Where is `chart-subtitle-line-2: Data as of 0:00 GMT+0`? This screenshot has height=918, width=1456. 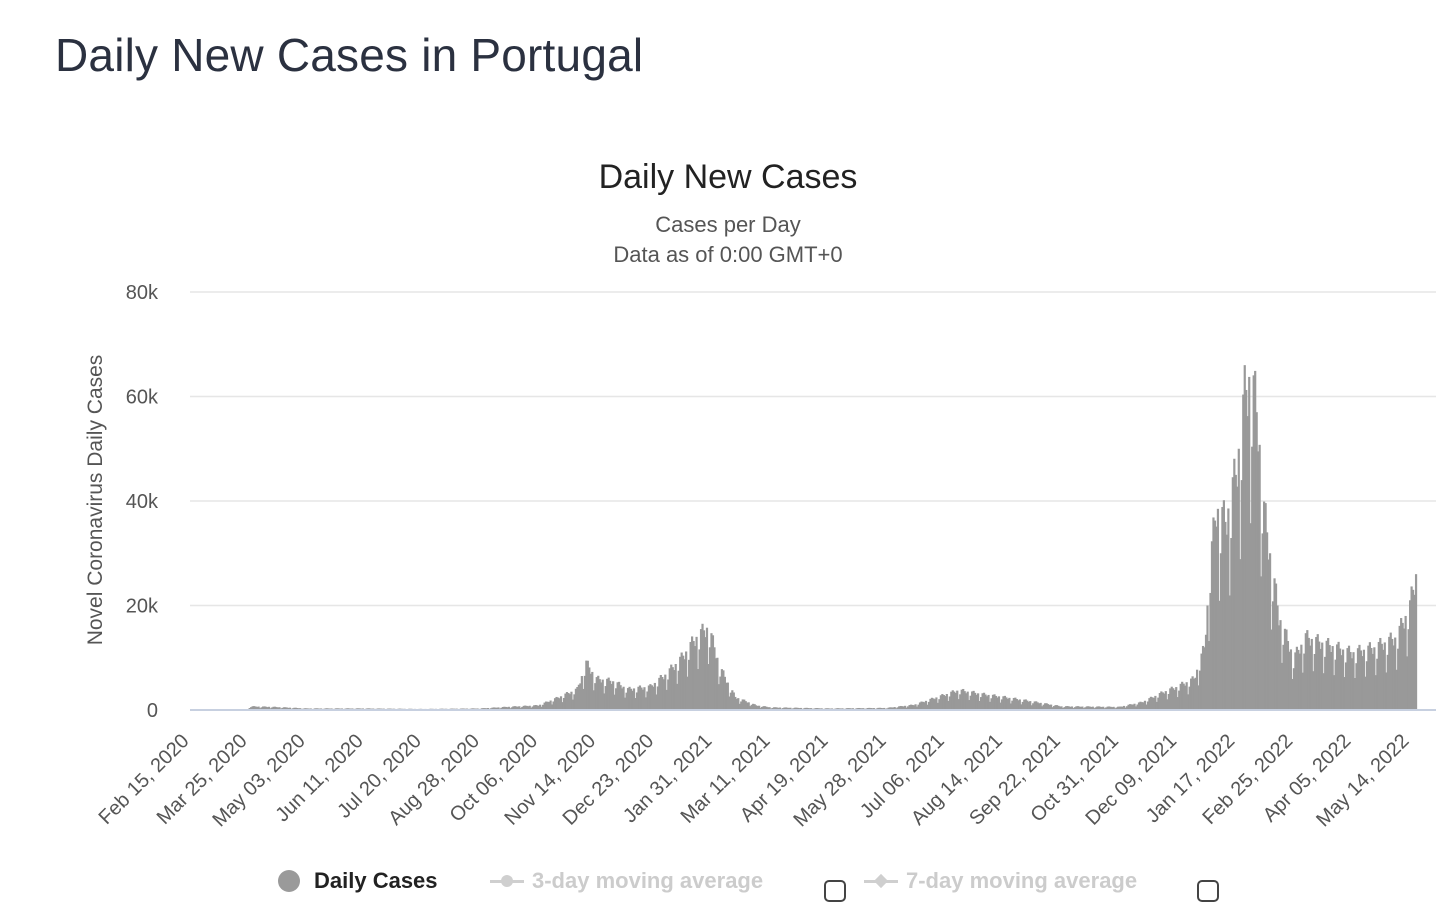 chart-subtitle-line-2: Data as of 0:00 GMT+0 is located at coordinates (728, 254).